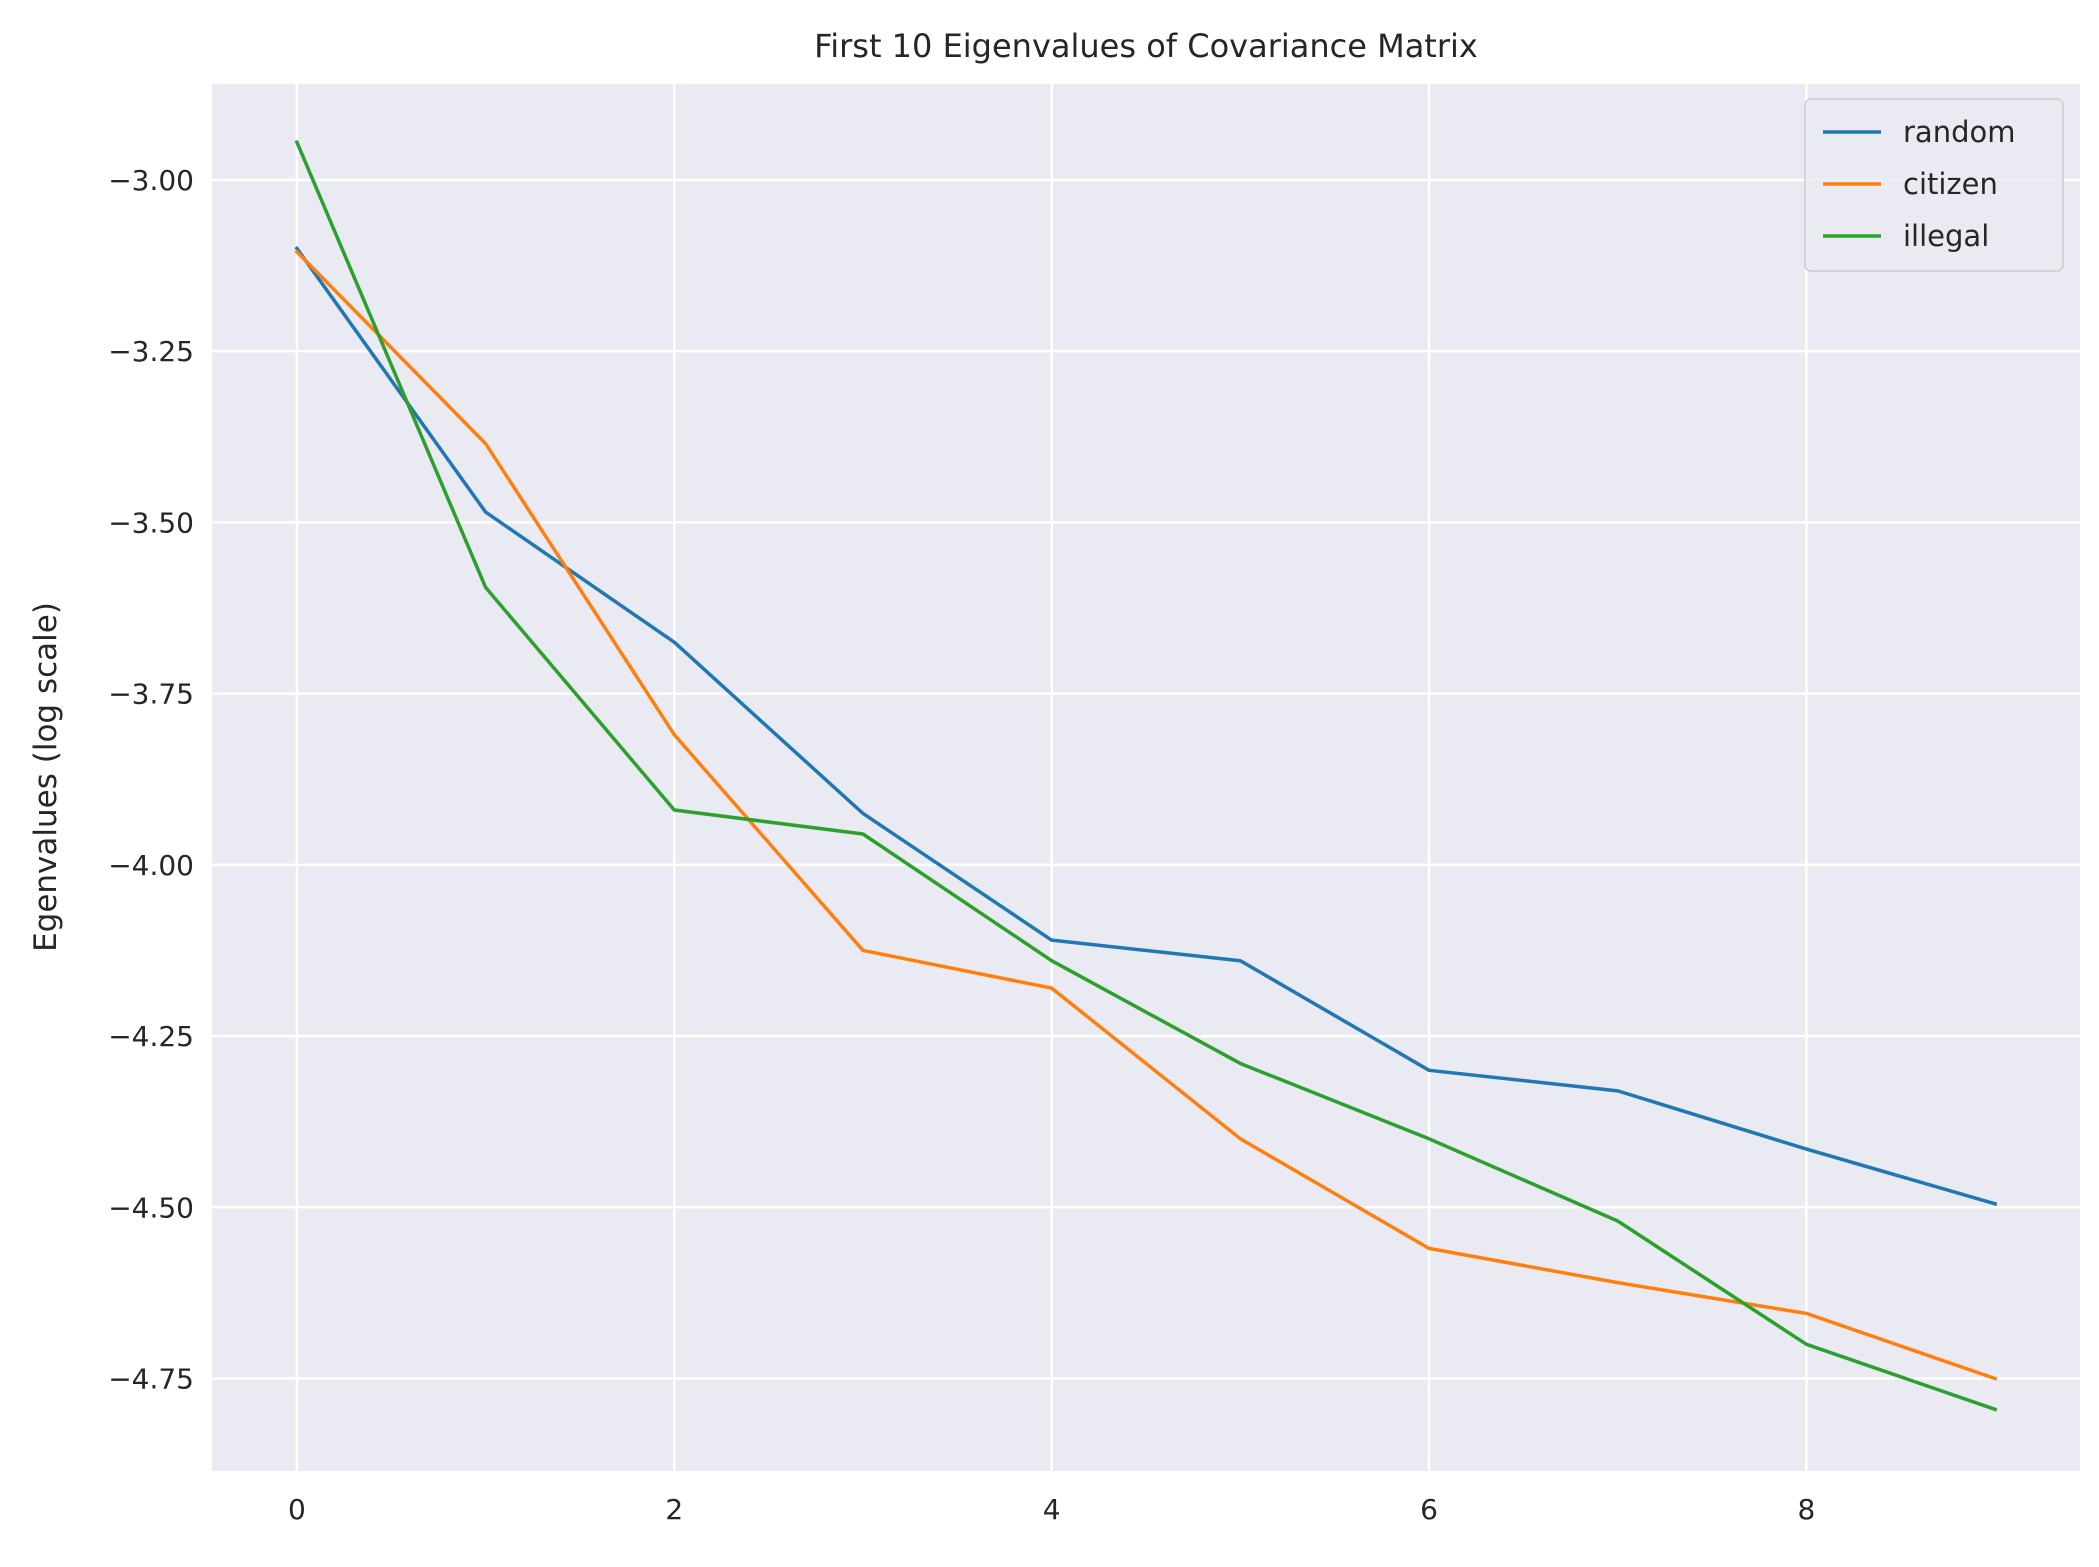 Image resolution: width=2099 pixels, height=1567 pixels. Describe the element at coordinates (297, 1509) in the screenshot. I see `x-tick-label: 0` at that location.